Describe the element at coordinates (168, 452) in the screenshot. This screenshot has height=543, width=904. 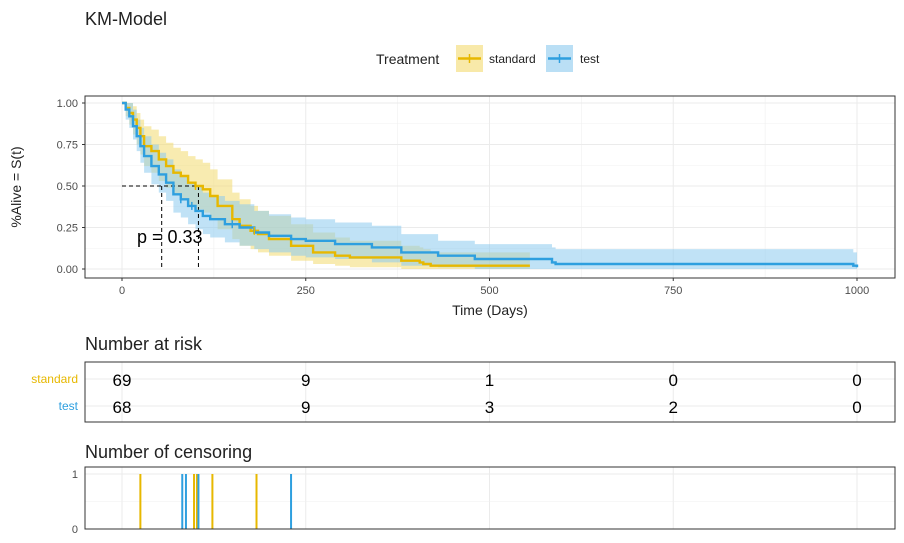
I see `censoring-title: Number of censoring` at that location.